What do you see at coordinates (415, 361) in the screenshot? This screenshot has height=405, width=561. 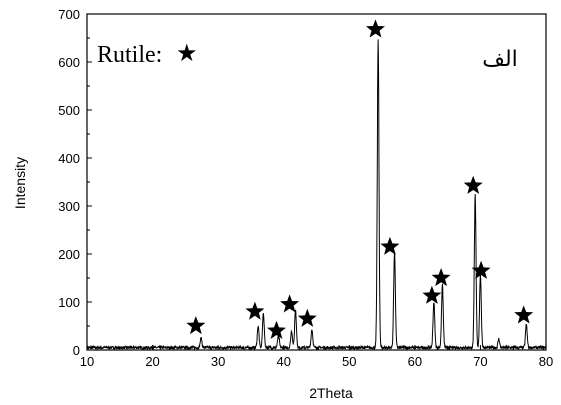 I see `x-tick-label: 60` at bounding box center [415, 361].